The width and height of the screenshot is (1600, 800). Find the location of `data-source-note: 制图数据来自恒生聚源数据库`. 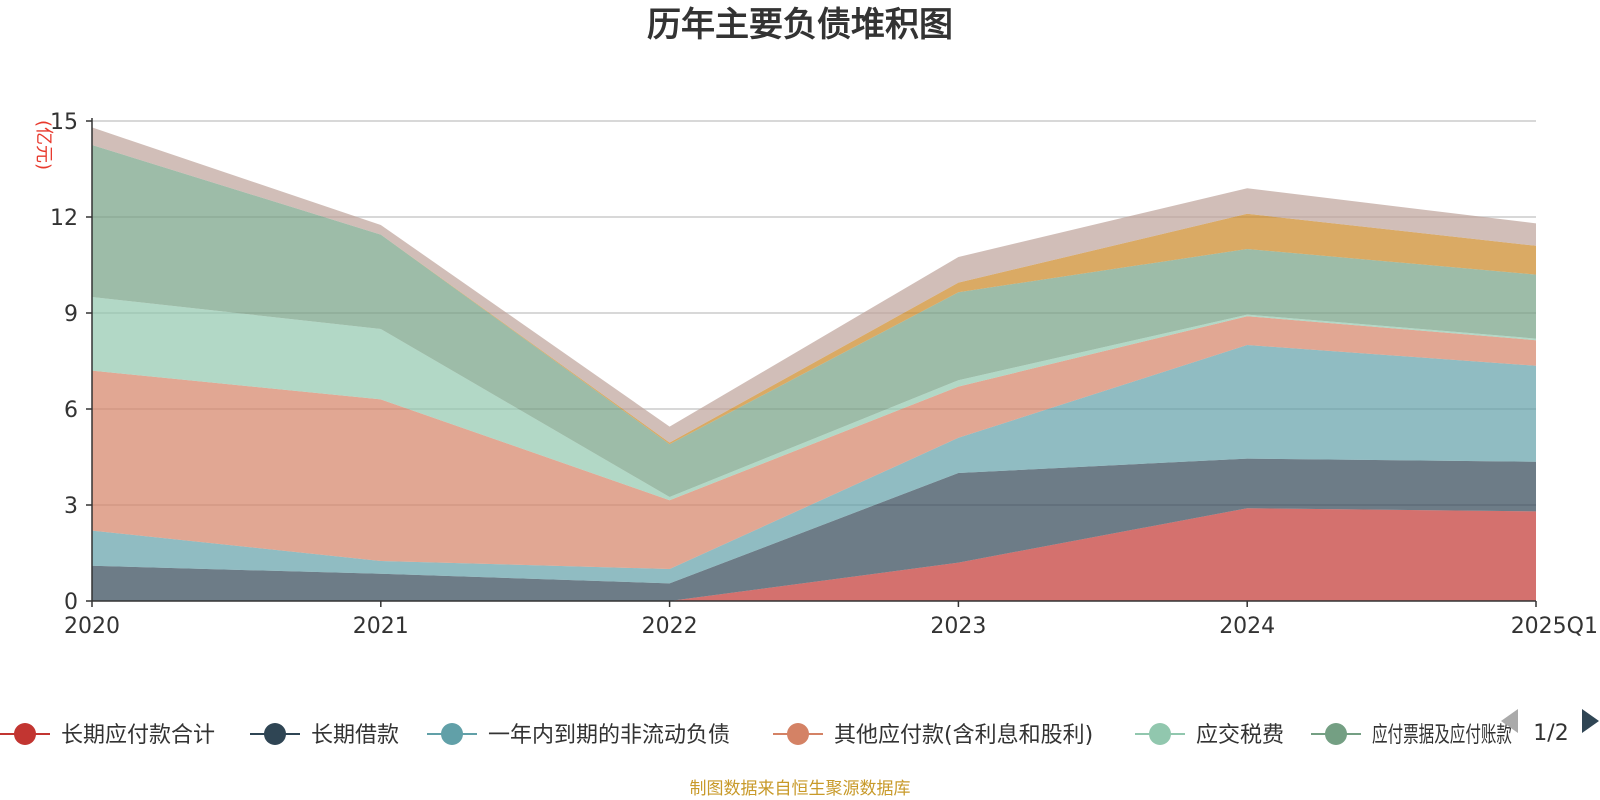

data-source-note: 制图数据来自恒生聚源数据库 is located at coordinates (800, 789).